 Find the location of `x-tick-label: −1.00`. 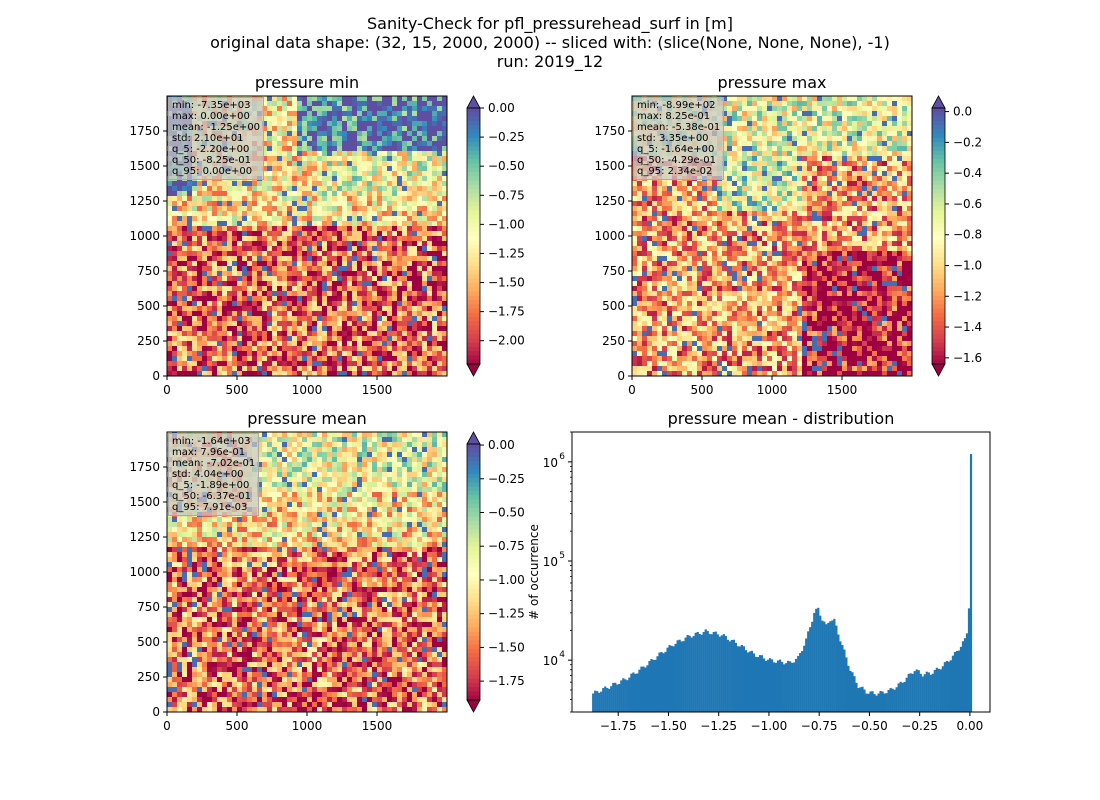

x-tick-label: −1.00 is located at coordinates (769, 726).